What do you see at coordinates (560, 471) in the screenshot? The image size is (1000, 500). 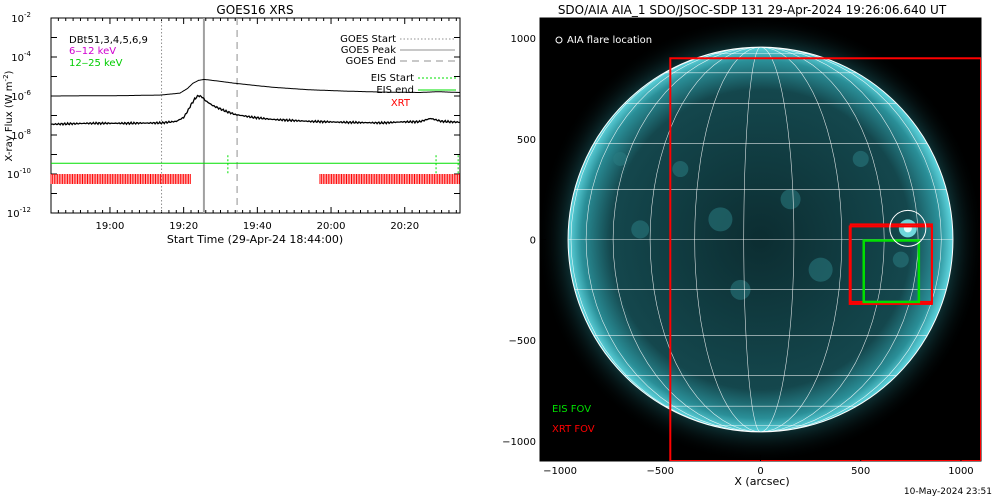 I see `aia-x-tick-label: −1000` at bounding box center [560, 471].